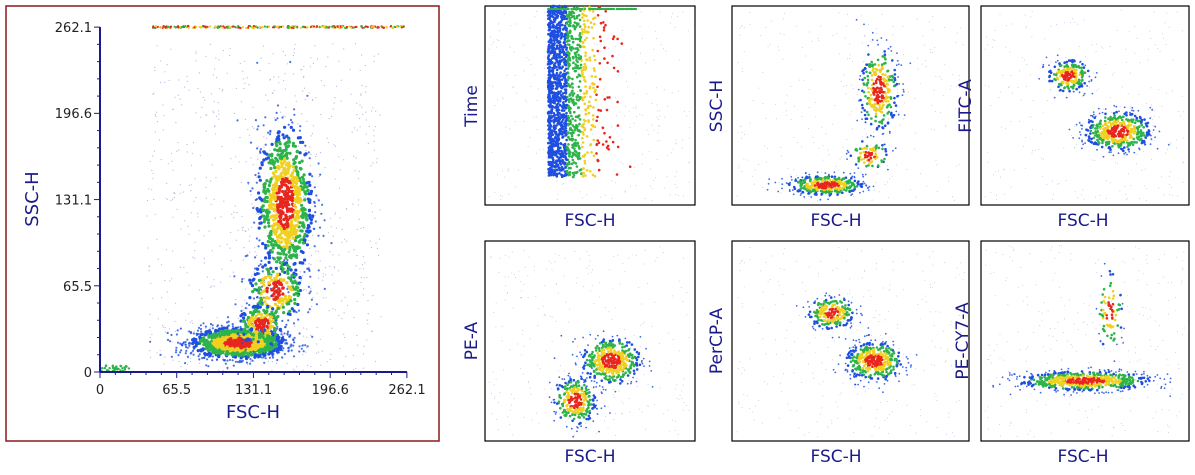 This screenshot has height=475, width=1195. I want to click on small-plot-time: FSC-H Time, so click(579, 117).